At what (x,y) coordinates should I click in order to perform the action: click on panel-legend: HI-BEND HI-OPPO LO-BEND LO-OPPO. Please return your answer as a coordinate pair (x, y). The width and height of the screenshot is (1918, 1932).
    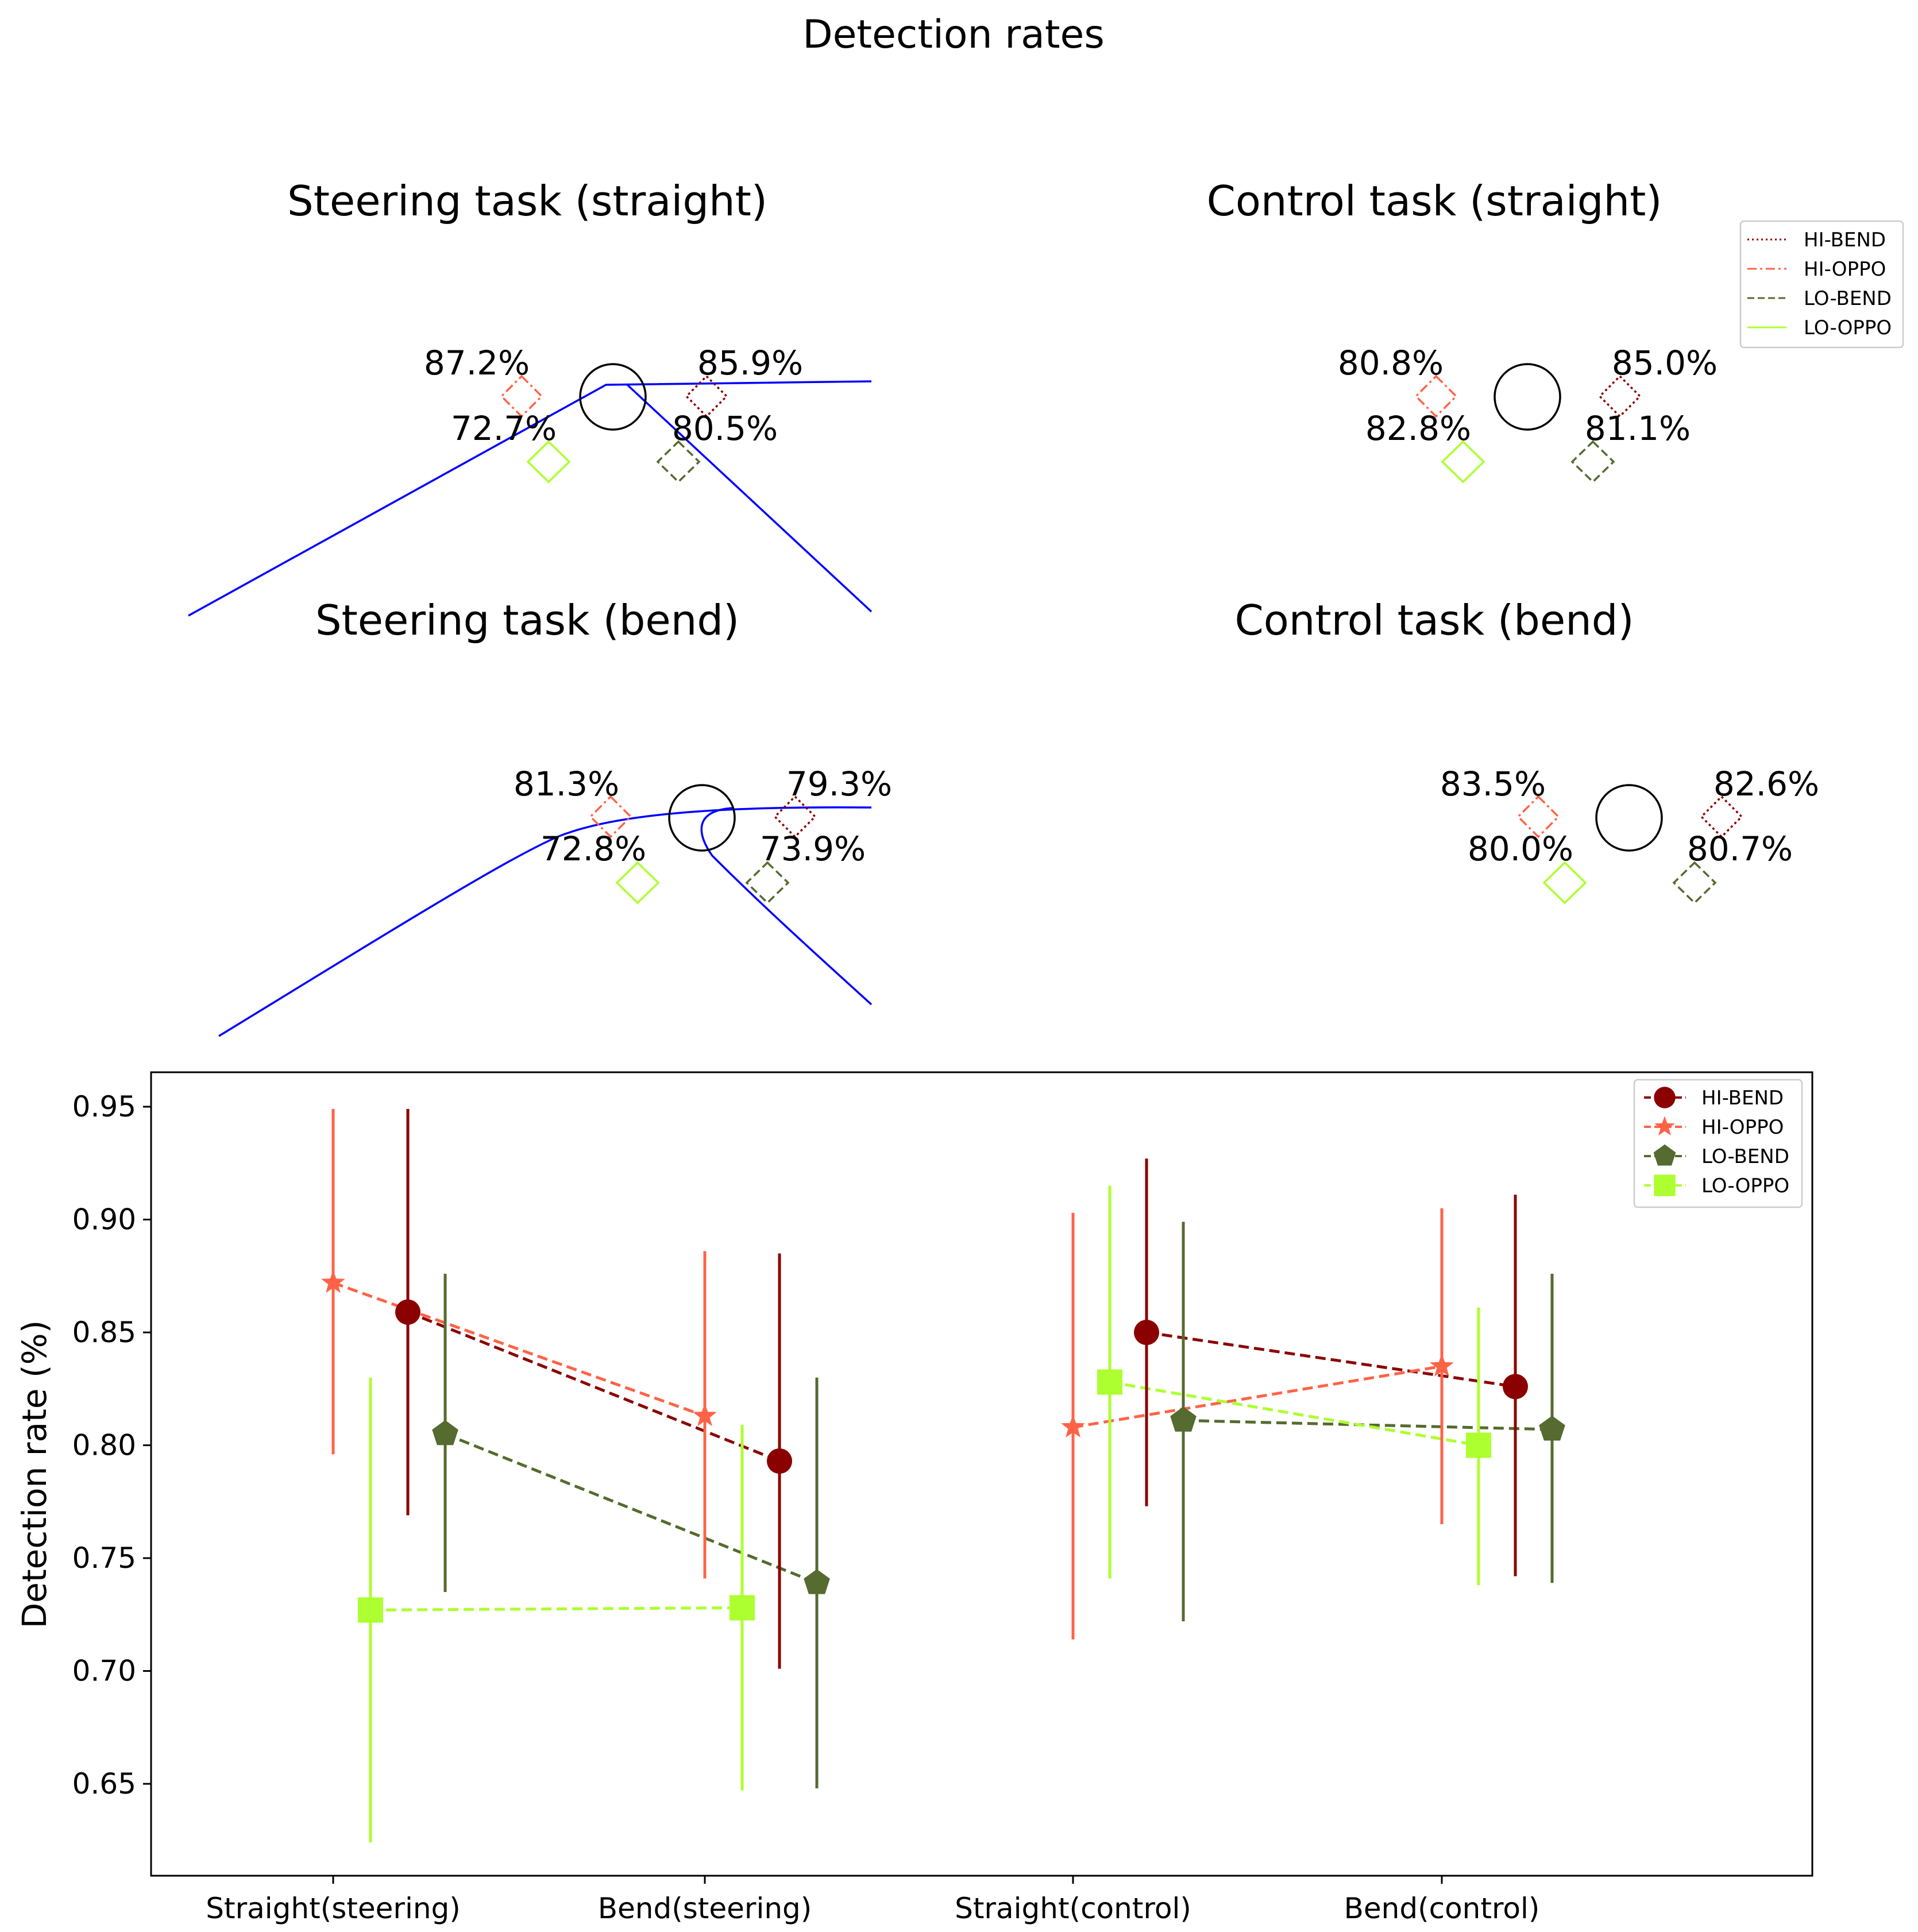
    Looking at the image, I should click on (1821, 284).